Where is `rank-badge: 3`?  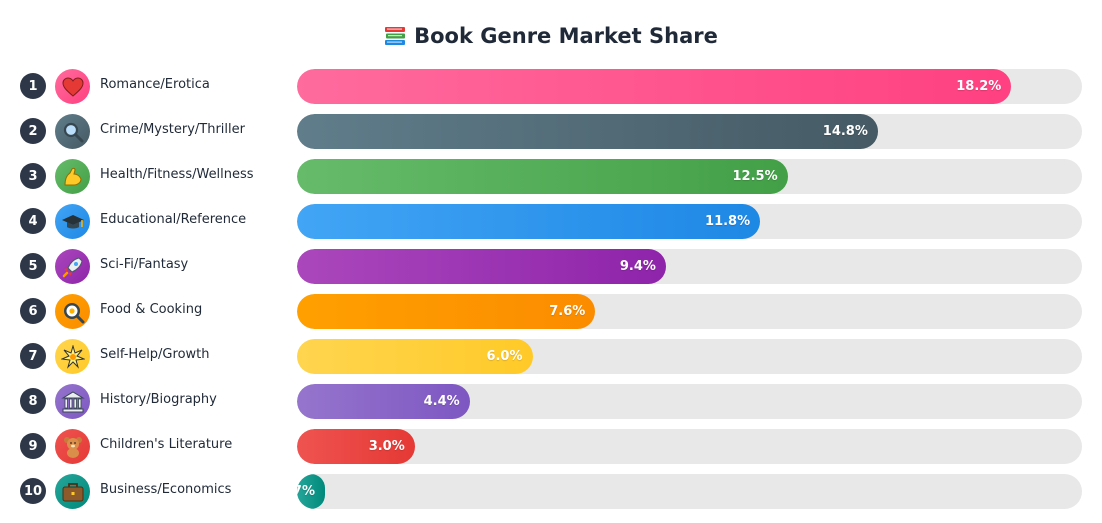 rank-badge: 3 is located at coordinates (33, 176).